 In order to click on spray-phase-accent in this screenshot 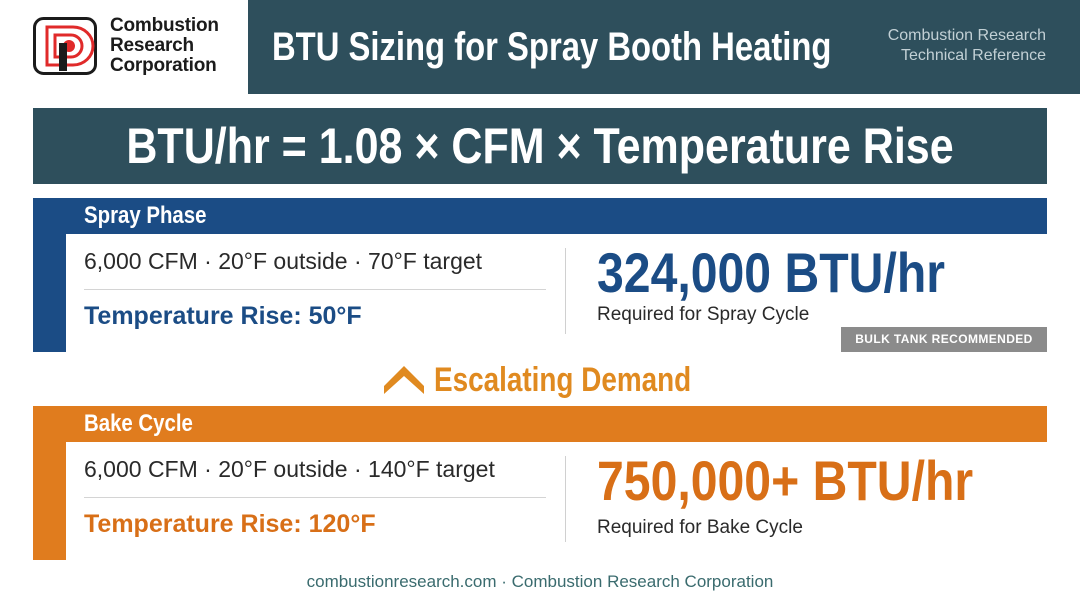, I will do `click(49, 293)`.